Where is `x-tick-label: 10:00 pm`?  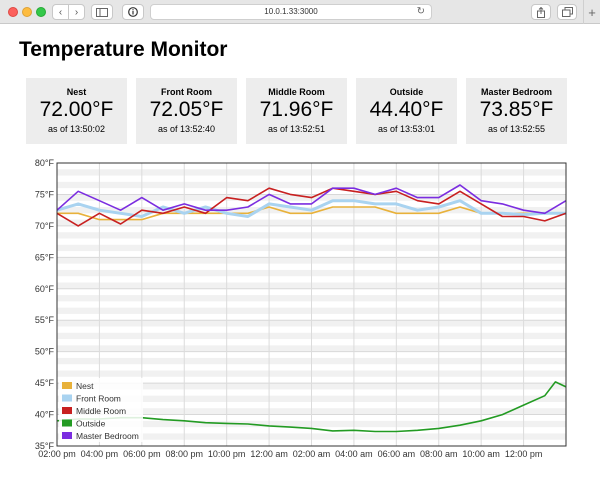
x-tick-label: 10:00 pm is located at coordinates (227, 454).